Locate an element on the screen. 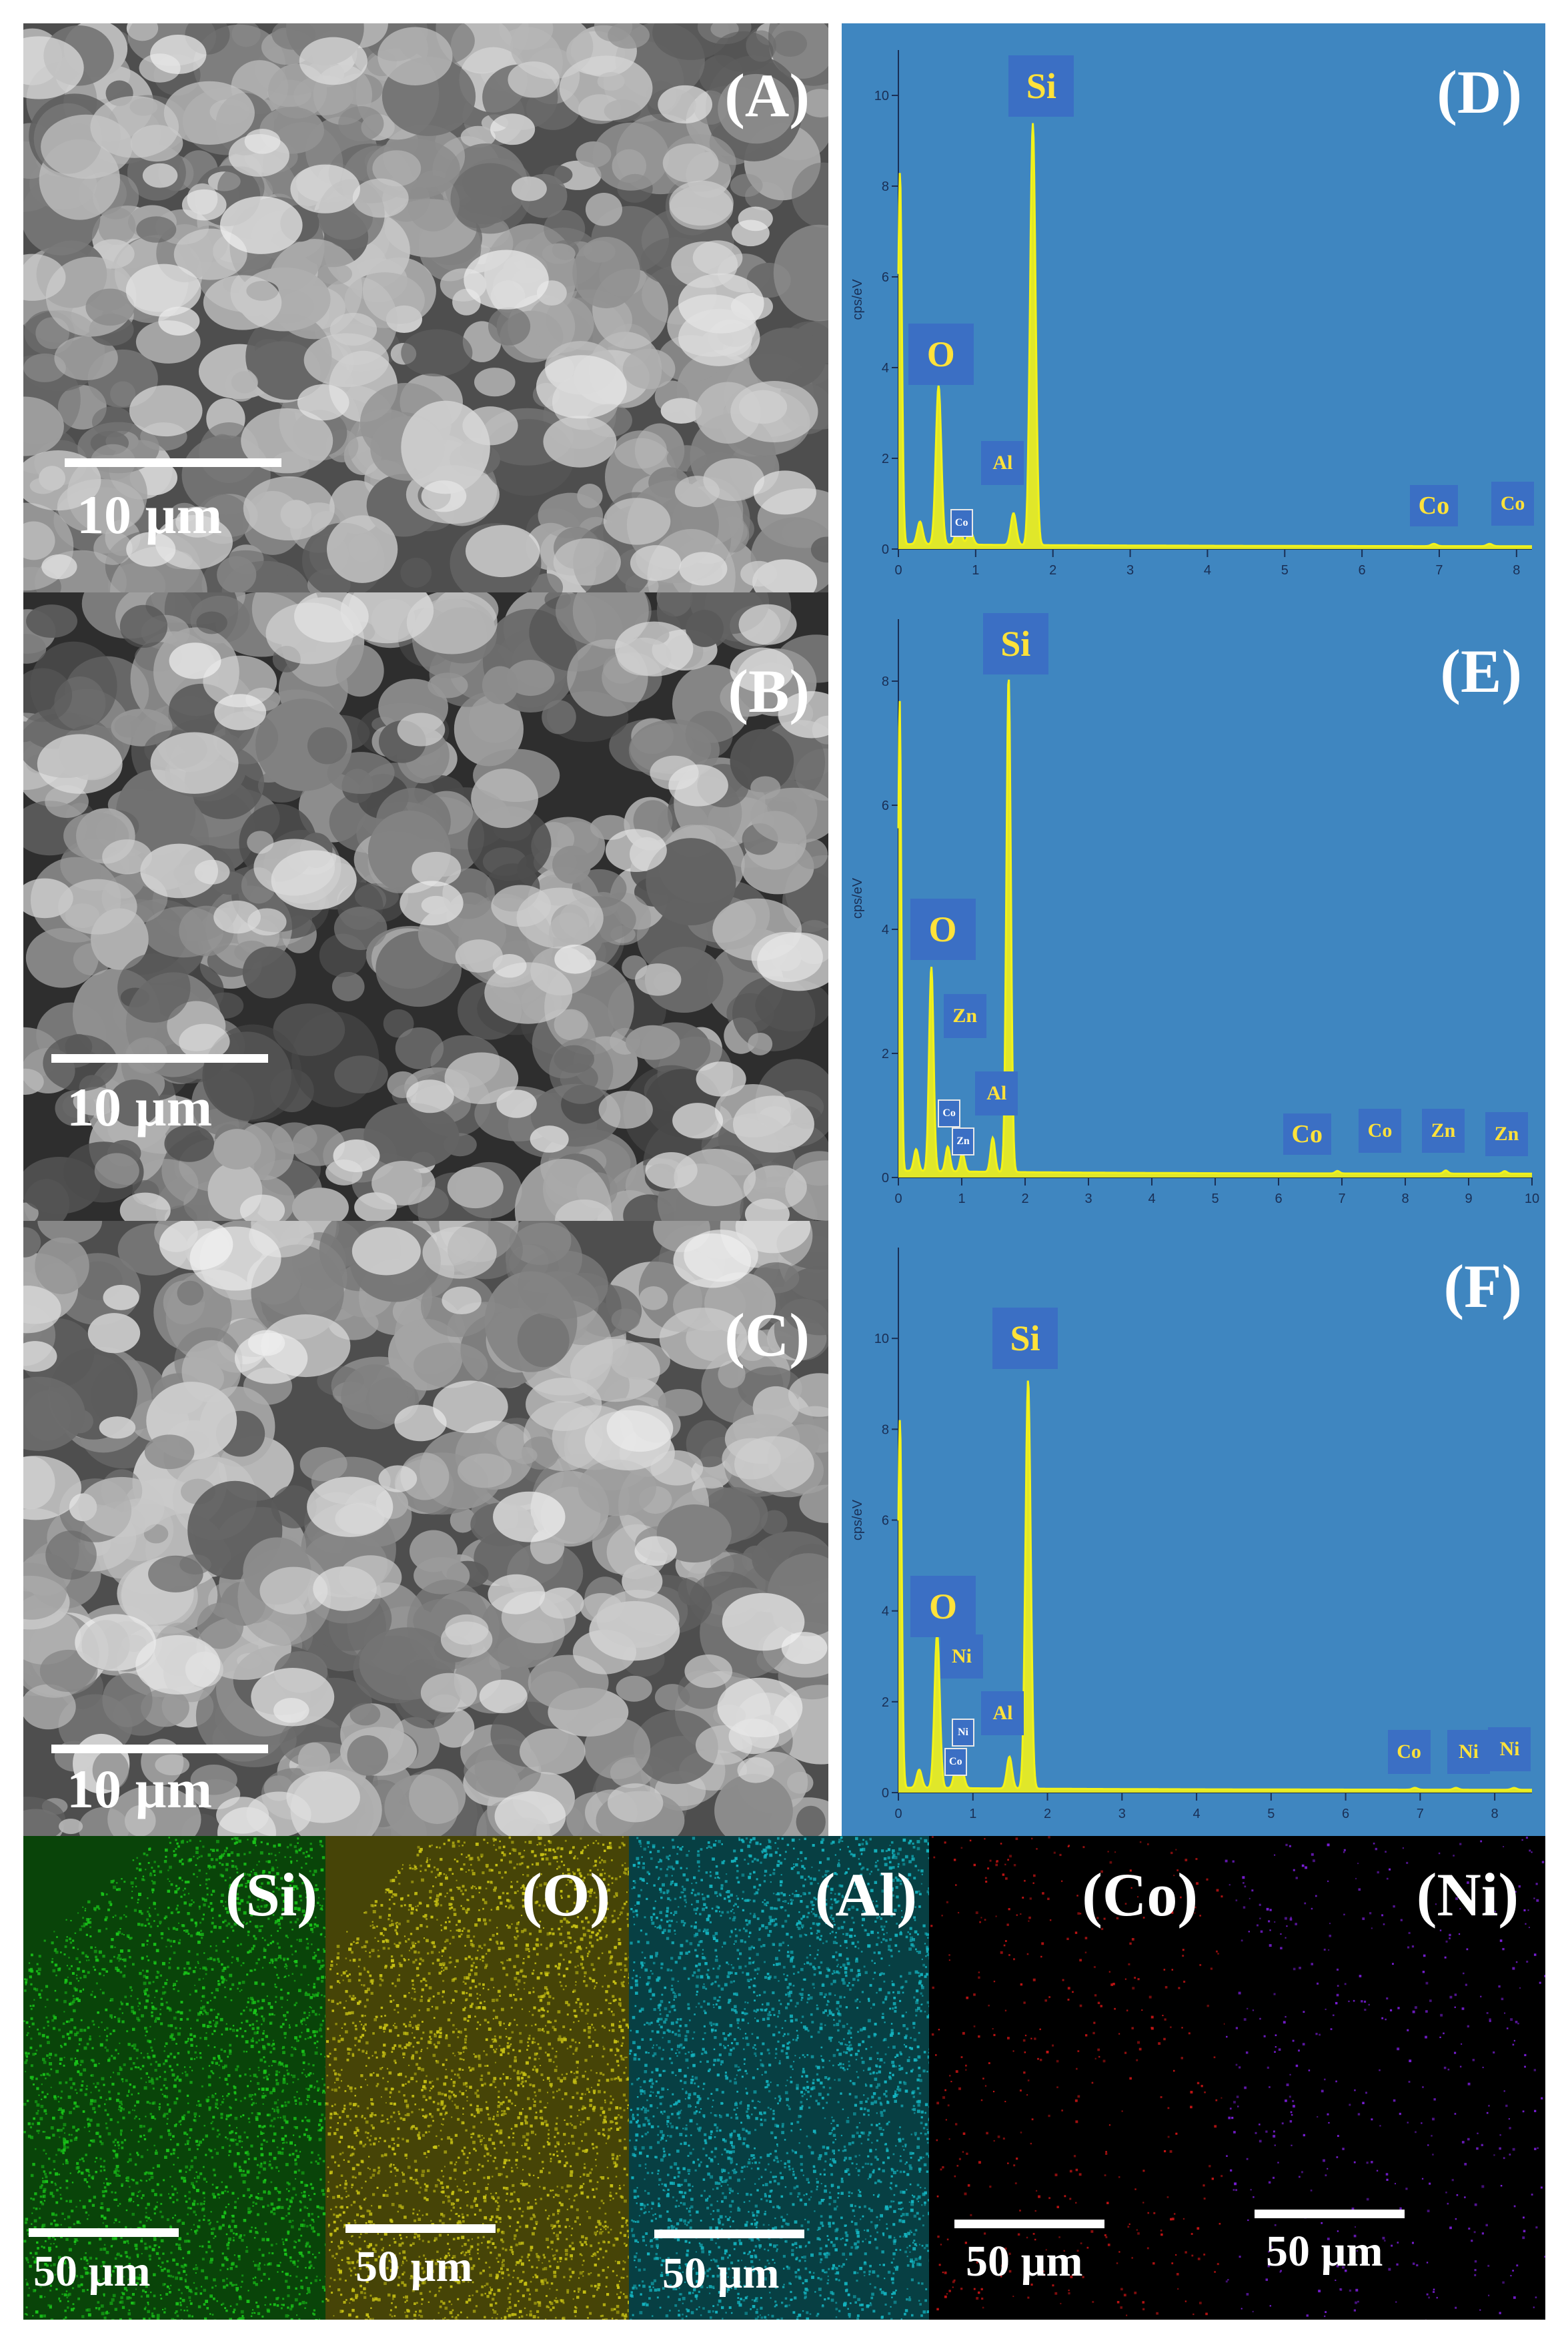 This screenshot has width=1568, height=2339. spectrum-plot-e: 0 2 4 6 8 0 1 2 3 4 5 6 7 8 9 10 cps/eV is located at coordinates (1194, 912).